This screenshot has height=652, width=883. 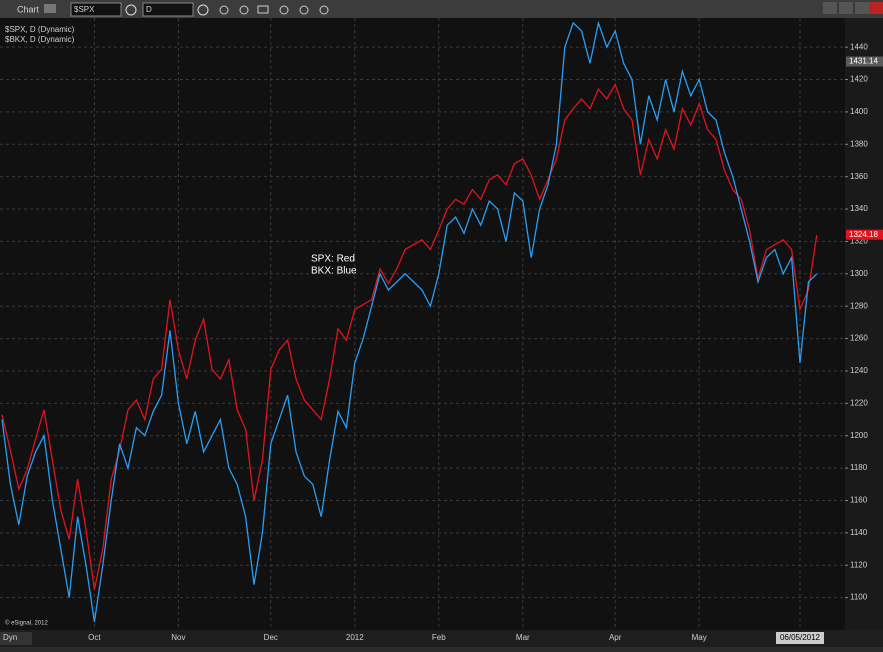 I want to click on y-tick-label: 1360, so click(x=859, y=176).